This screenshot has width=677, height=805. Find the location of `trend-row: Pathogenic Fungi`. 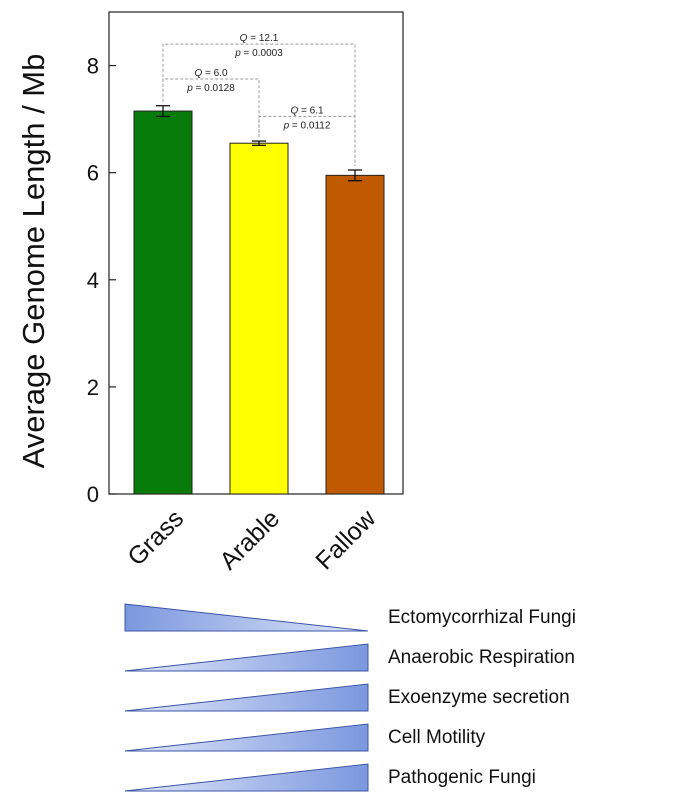

trend-row: Pathogenic Fungi is located at coordinates (338, 780).